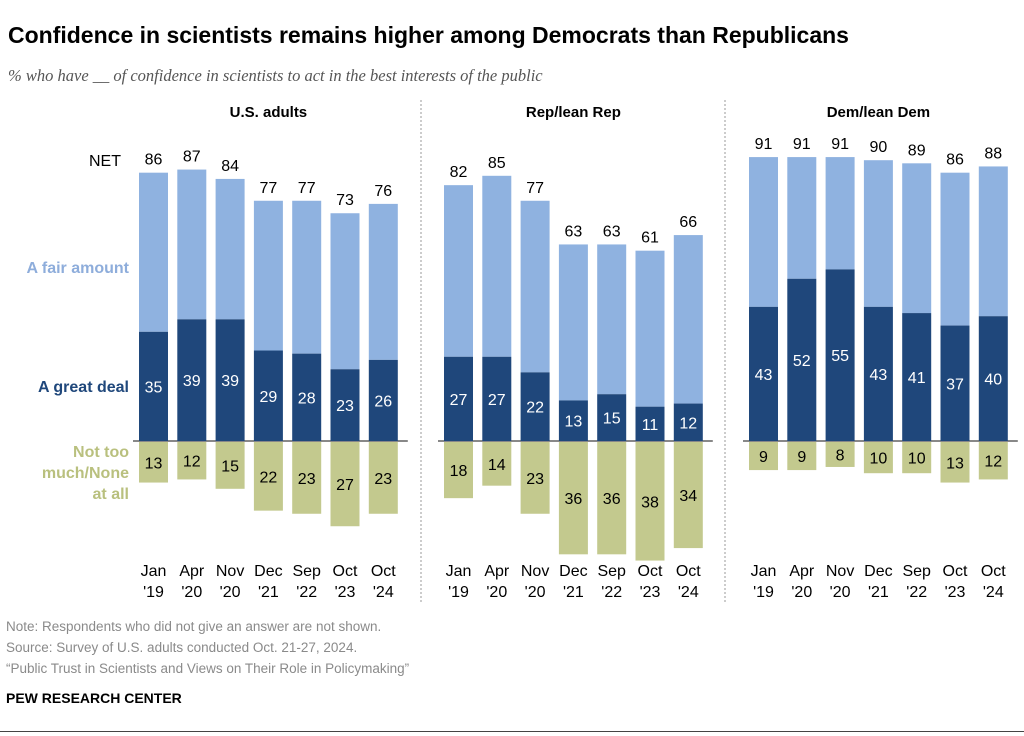 The image size is (1024, 736). What do you see at coordinates (459, 400) in the screenshot?
I see `great-deal-value-label: 27` at bounding box center [459, 400].